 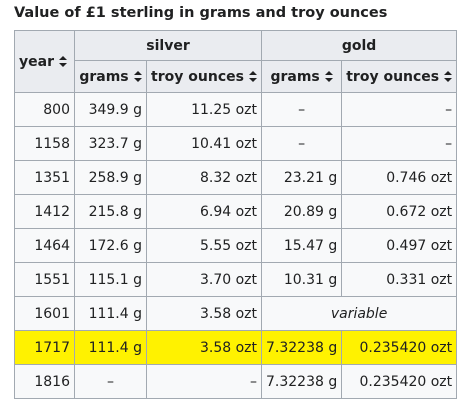 I want to click on silver-grams-cell: 323.7 g, so click(x=110, y=143).